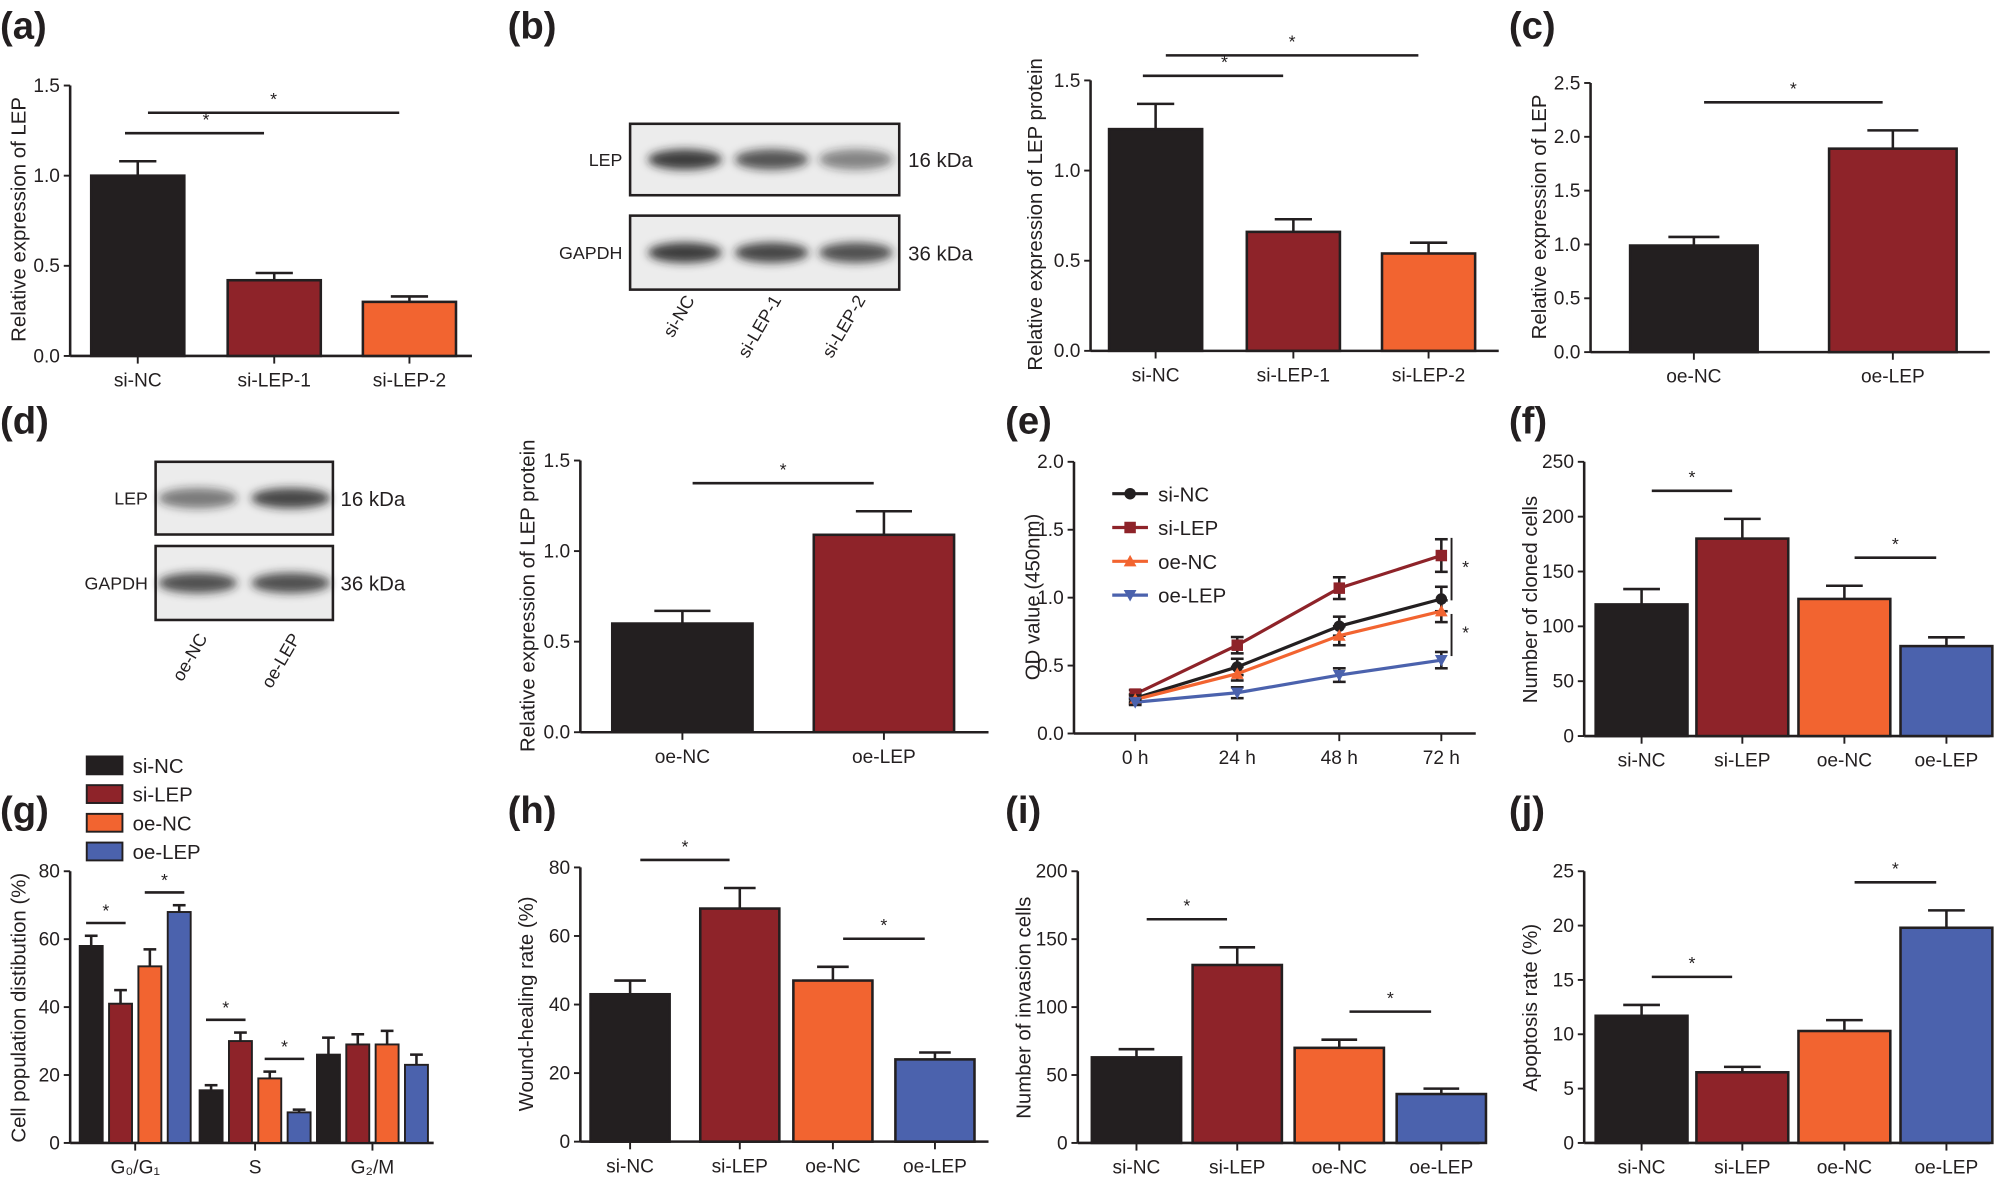  What do you see at coordinates (1130, 493) in the screenshot?
I see `marker-circle` at bounding box center [1130, 493].